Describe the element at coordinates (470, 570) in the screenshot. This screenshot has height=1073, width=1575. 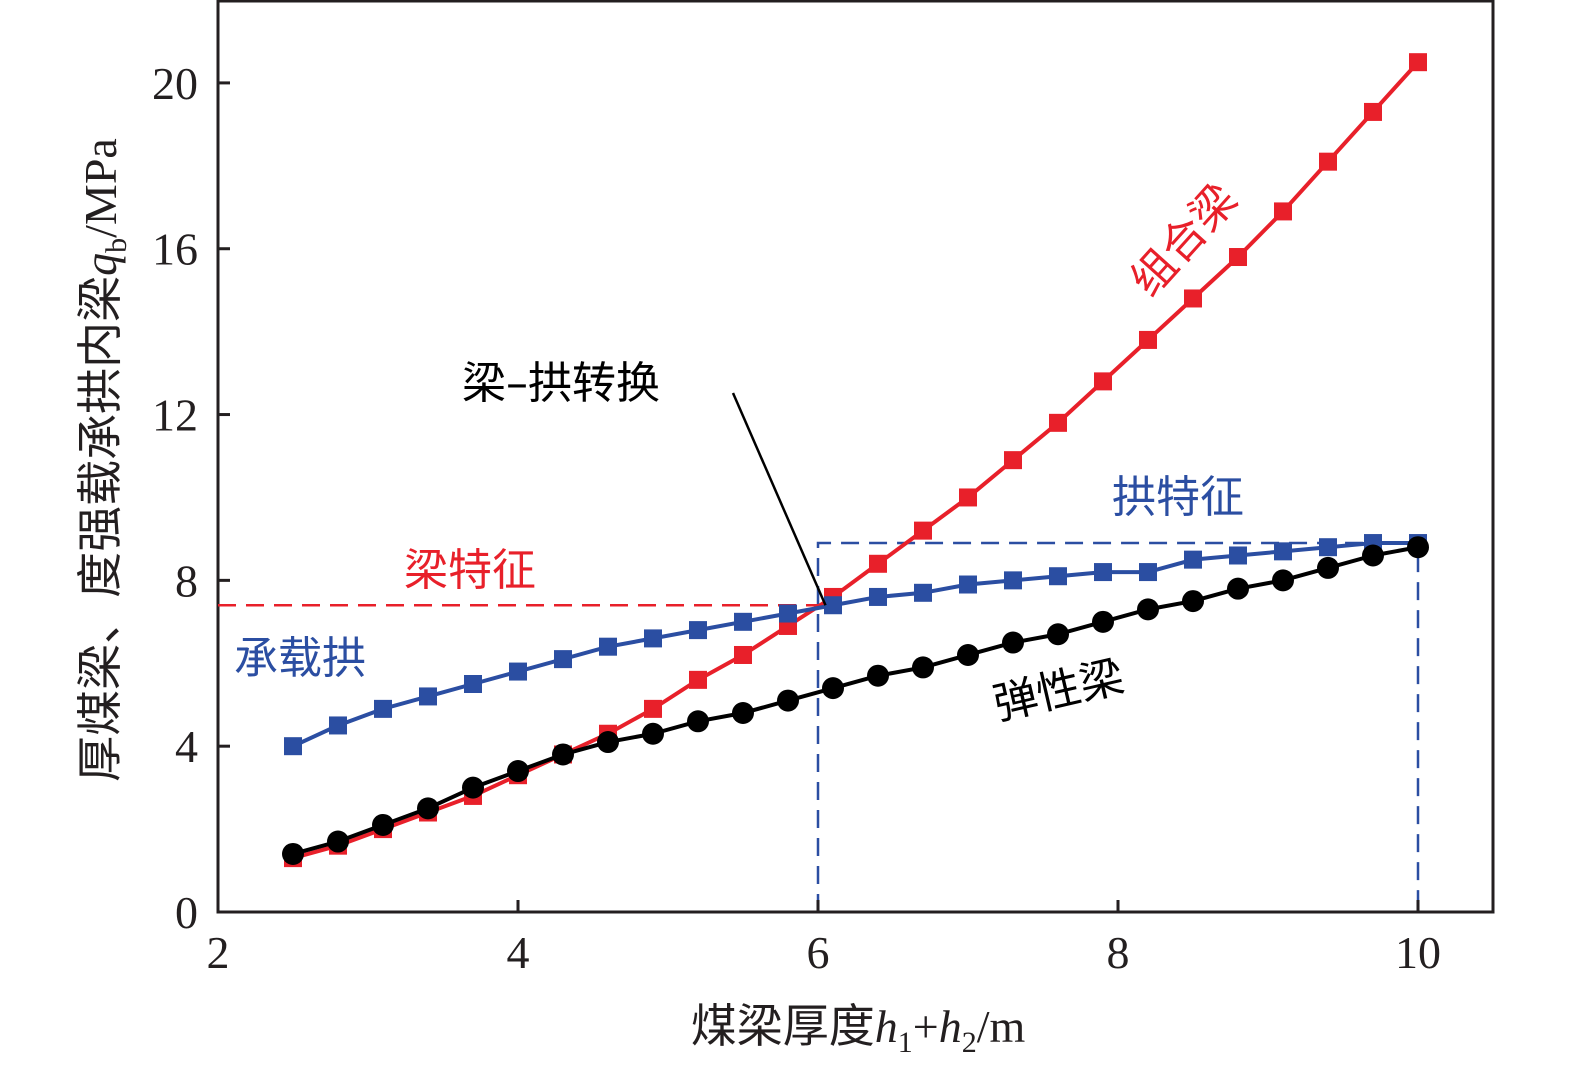
I see `label-beam-feature: 梁特征` at that location.